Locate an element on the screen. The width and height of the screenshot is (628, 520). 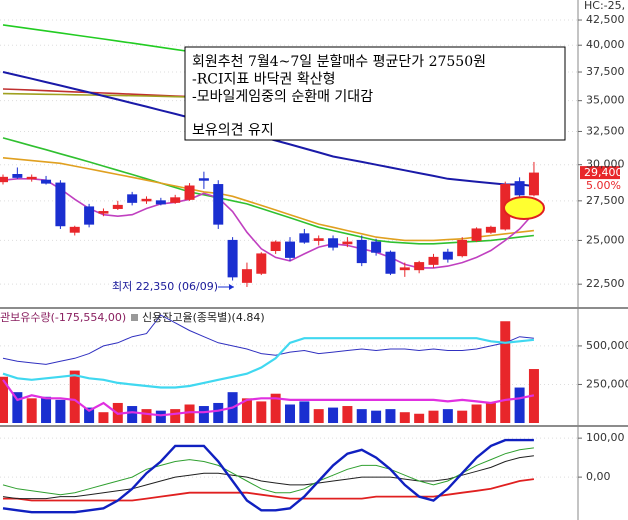
y-tick-label: 30,000 is located at coordinates (605, 164).